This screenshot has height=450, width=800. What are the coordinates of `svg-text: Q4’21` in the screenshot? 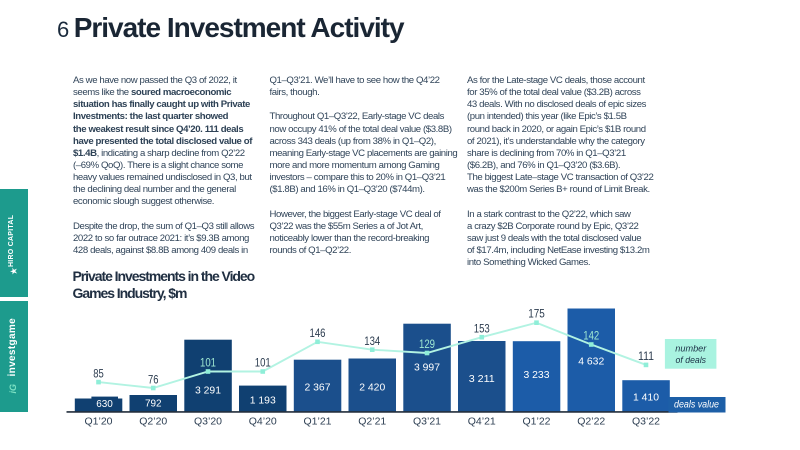 It's located at (482, 422).